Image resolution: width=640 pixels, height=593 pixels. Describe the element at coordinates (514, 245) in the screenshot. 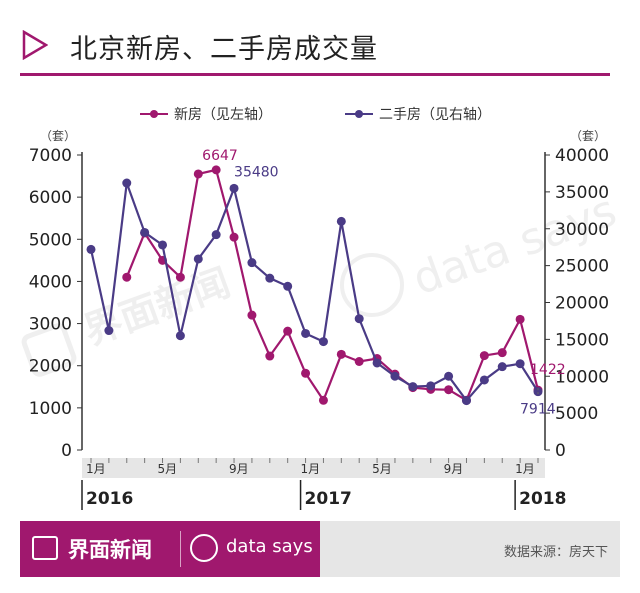

I see `watermark-datasays: data says` at that location.